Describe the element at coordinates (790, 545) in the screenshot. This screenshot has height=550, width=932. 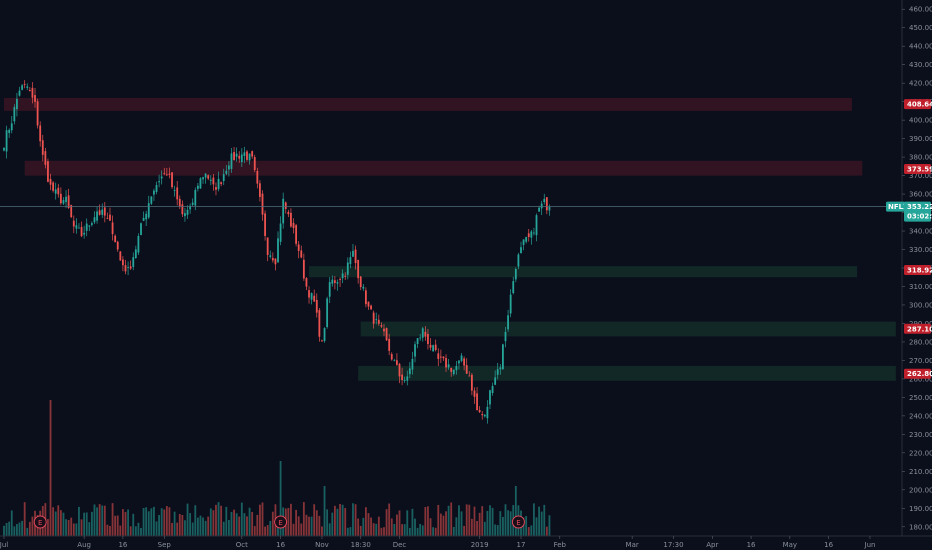
I see `x-tick-label: May` at that location.